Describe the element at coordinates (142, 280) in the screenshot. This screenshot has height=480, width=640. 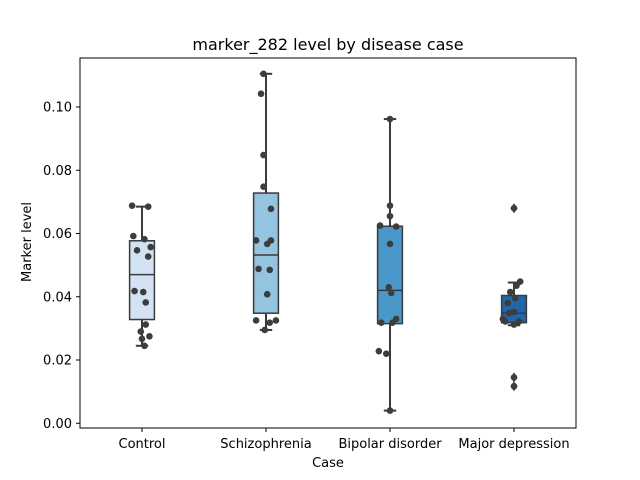
I see `box-iqr` at that location.